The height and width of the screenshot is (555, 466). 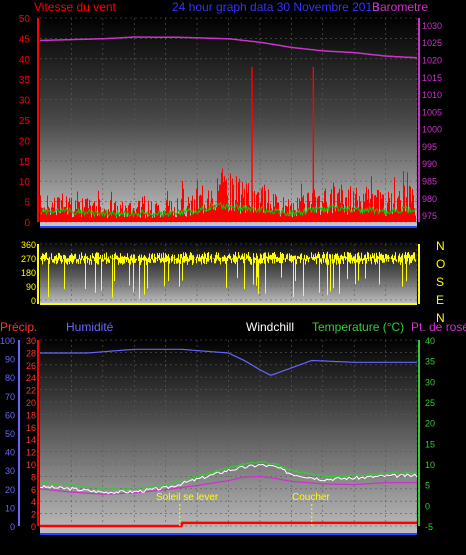 What do you see at coordinates (432, 112) in the screenshot?
I see `barometer-y-tick-label: 1005` at bounding box center [432, 112].